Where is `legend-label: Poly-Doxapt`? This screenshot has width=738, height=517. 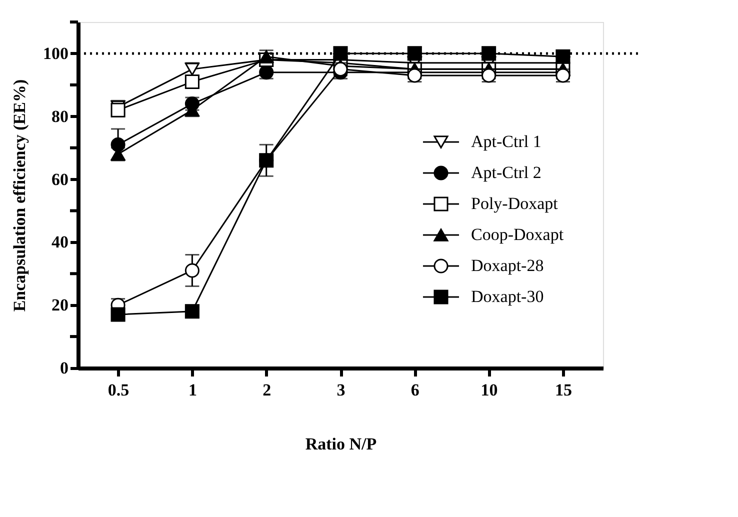 legend-label: Poly-Doxapt is located at coordinates (514, 203).